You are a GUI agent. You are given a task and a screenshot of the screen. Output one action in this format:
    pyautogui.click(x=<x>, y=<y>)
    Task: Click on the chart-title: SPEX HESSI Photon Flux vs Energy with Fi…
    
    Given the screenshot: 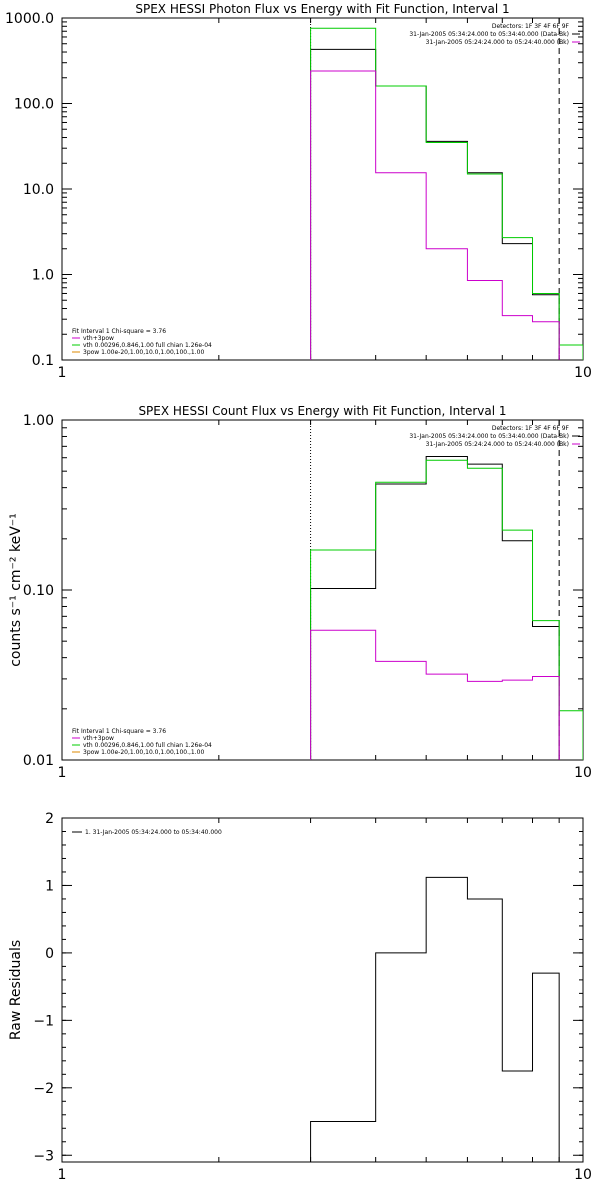 What is the action you would take?
    pyautogui.click(x=322, y=9)
    